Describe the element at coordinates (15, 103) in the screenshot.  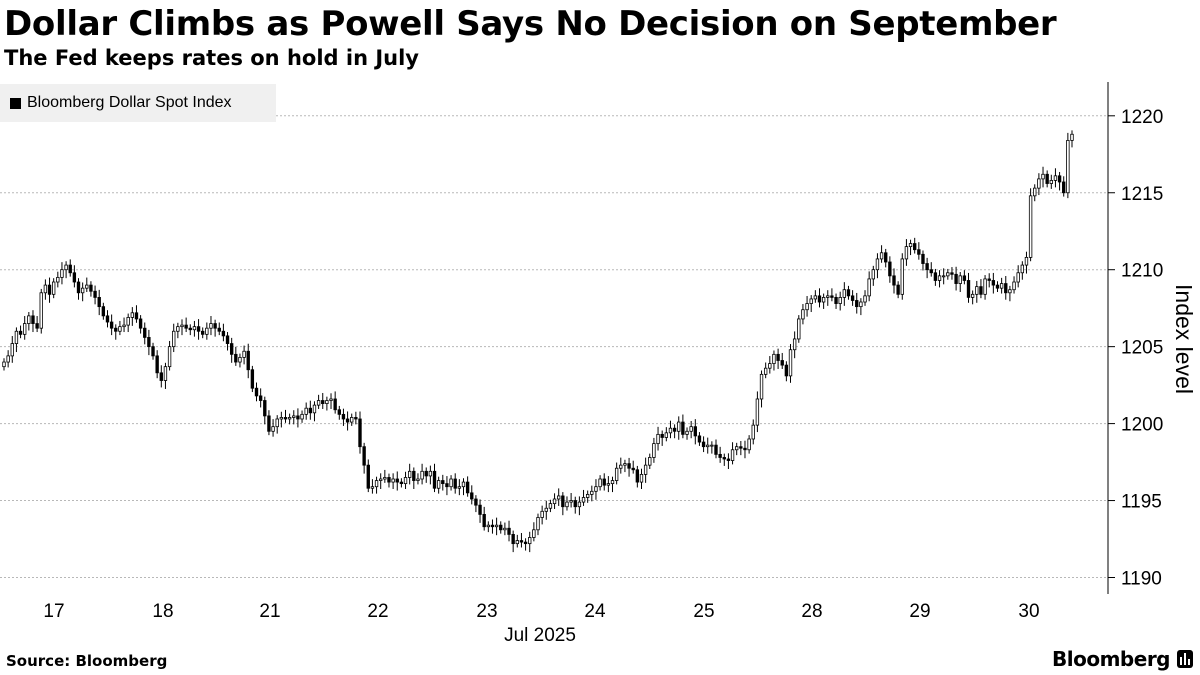
I see `legend-swatch` at that location.